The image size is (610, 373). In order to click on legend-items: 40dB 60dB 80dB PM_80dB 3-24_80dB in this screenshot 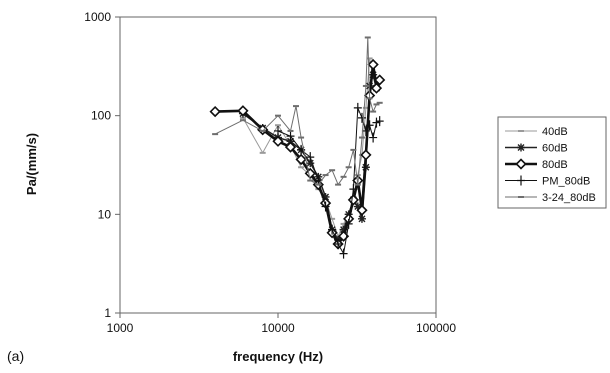, I will do `click(550, 165)`.